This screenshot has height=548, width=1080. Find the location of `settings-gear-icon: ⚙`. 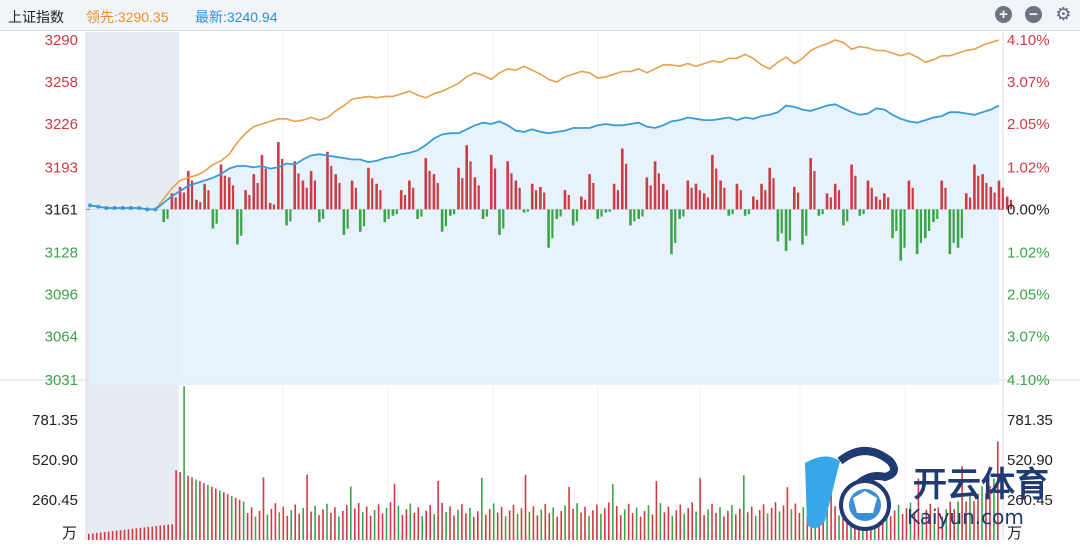

settings-gear-icon: ⚙ is located at coordinates (1063, 14).